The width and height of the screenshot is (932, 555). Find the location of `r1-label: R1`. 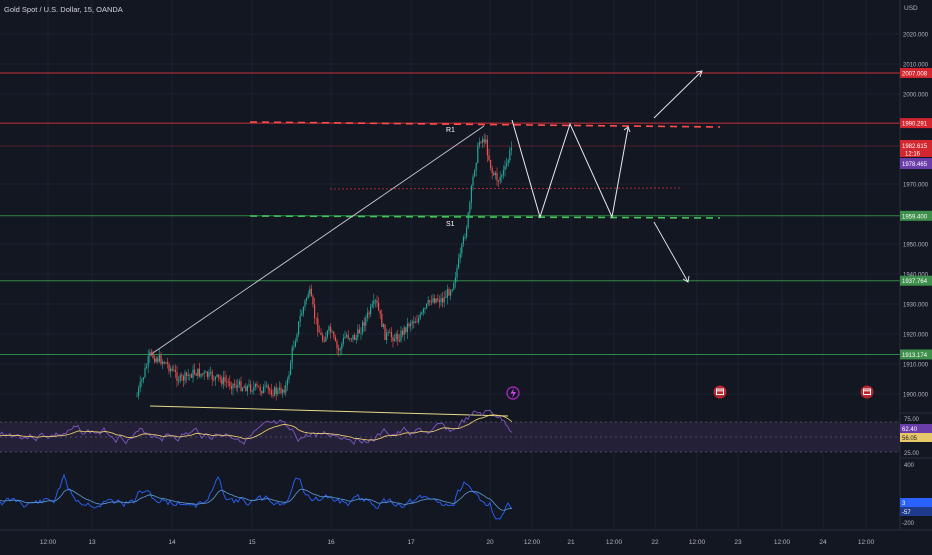

r1-label: R1 is located at coordinates (450, 130).